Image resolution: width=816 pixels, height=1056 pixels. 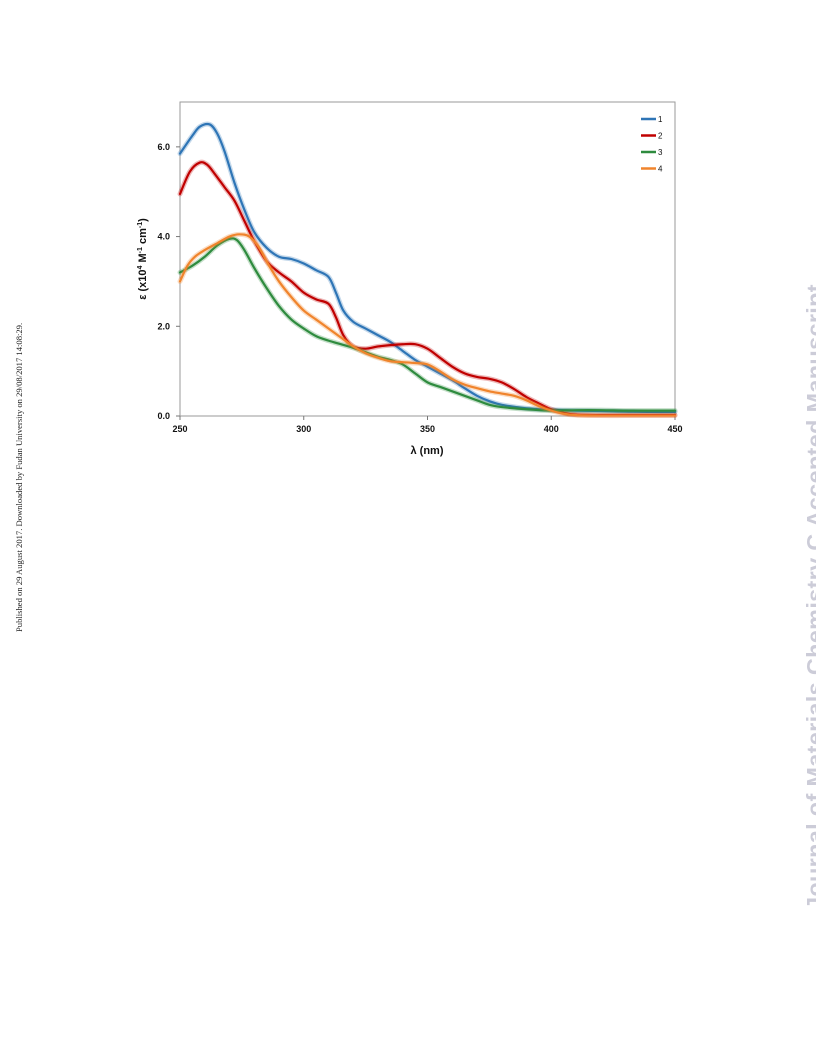 I want to click on legend-label-1: 1, so click(x=660, y=119).